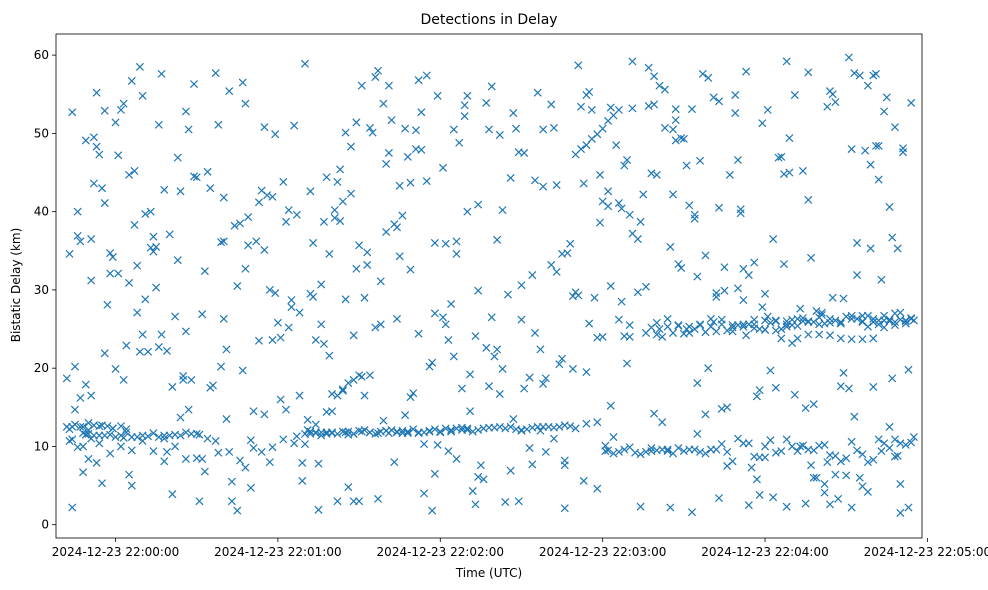  I want to click on x-tick-label: 2024-12-23 22:04:00, so click(764, 552).